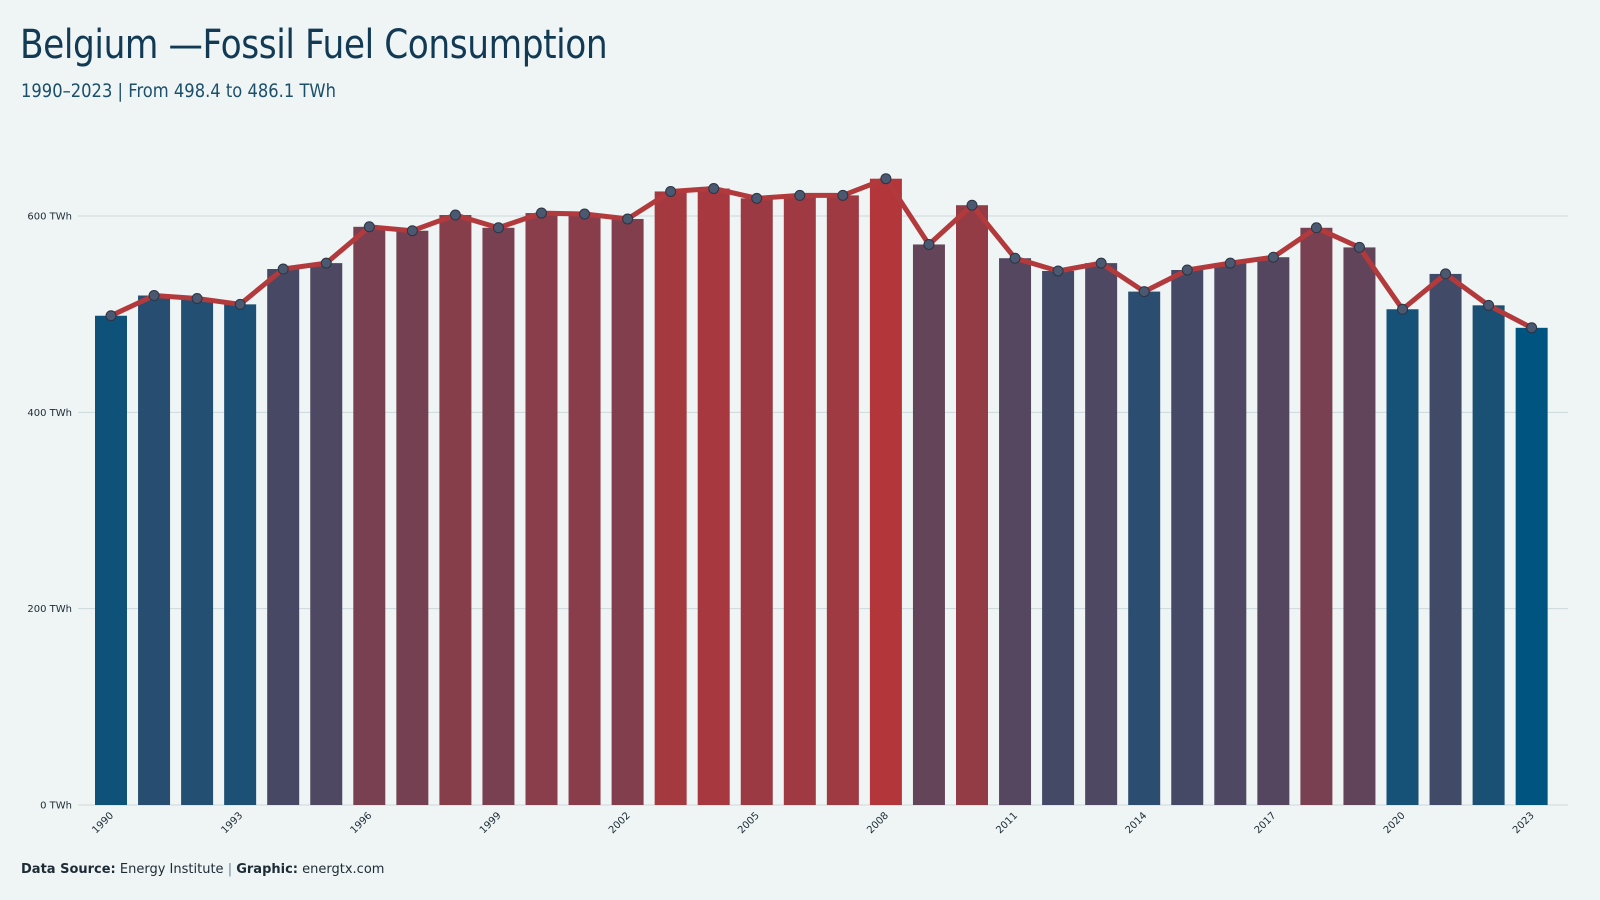 This screenshot has width=1600, height=900. Describe the element at coordinates (49, 413) in the screenshot. I see `y-tick-label: 400 TWh` at that location.